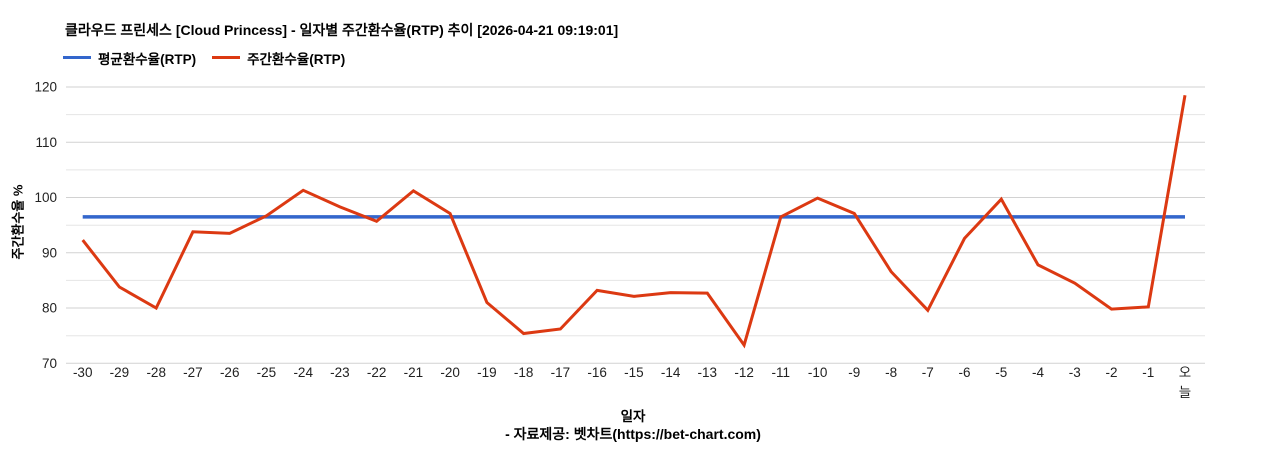  Describe the element at coordinates (964, 372) in the screenshot. I see `x-tick-label: -6` at that location.